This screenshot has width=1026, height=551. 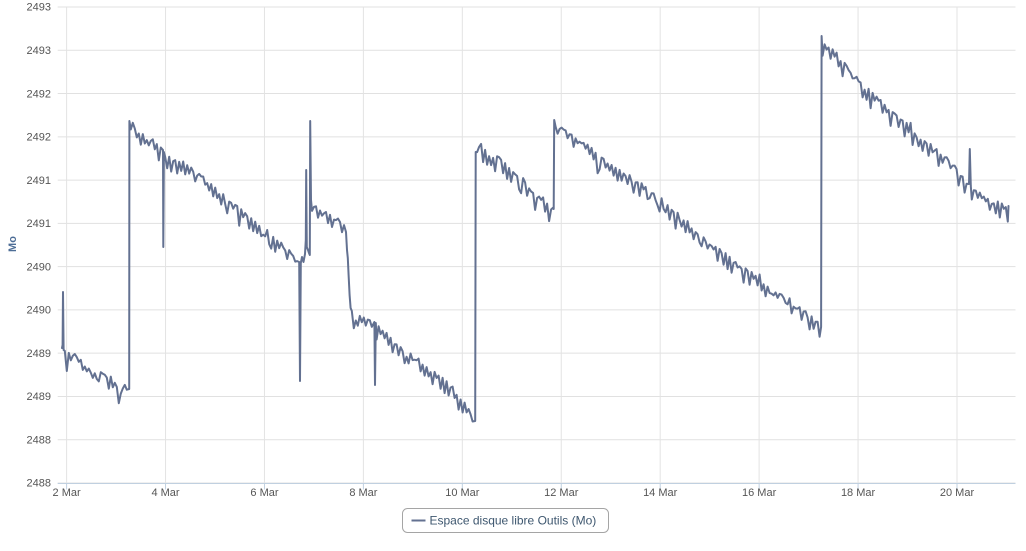 I want to click on svg-text: 18 Mar, so click(x=858, y=493).